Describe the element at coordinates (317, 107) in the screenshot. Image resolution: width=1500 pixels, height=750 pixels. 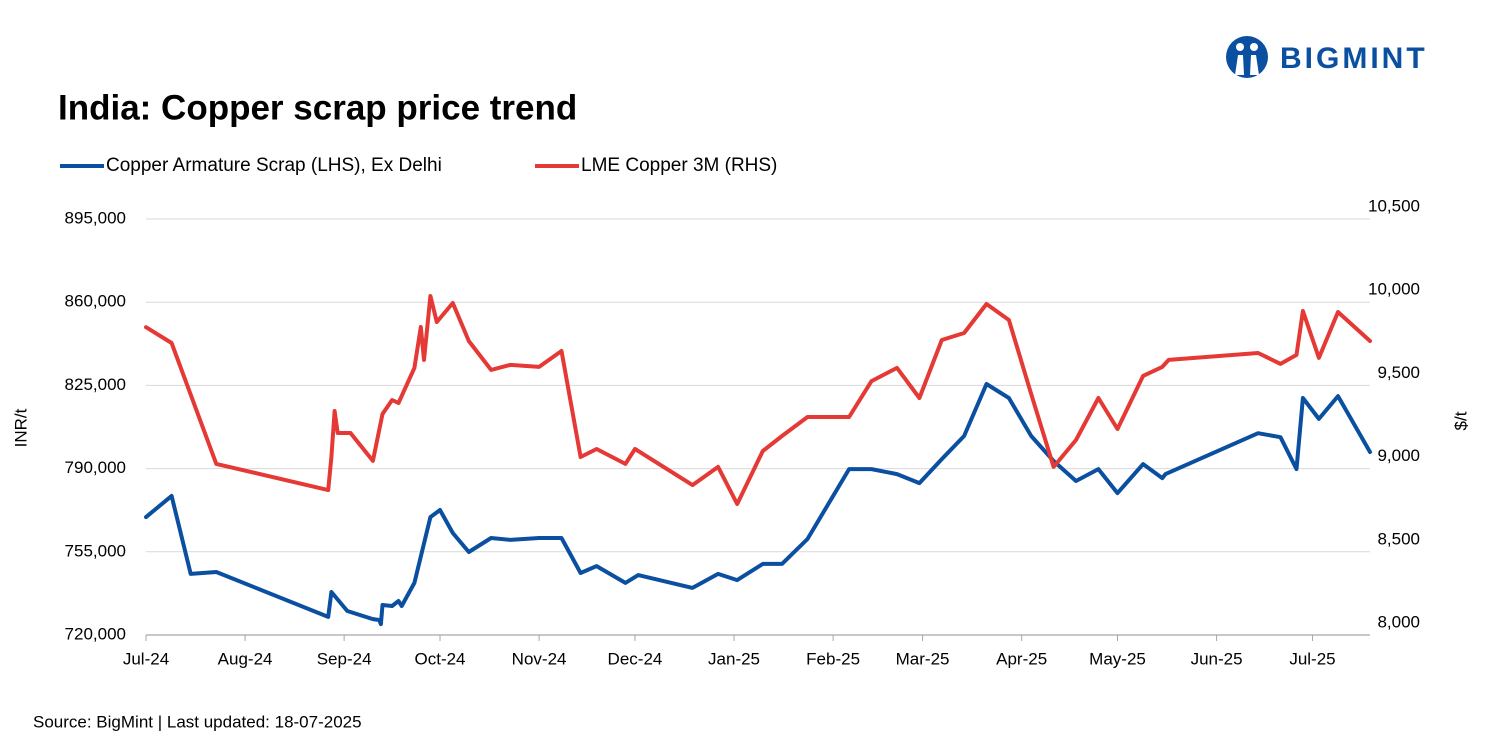
I see `chart-title: India: Copper scrap price trend` at that location.